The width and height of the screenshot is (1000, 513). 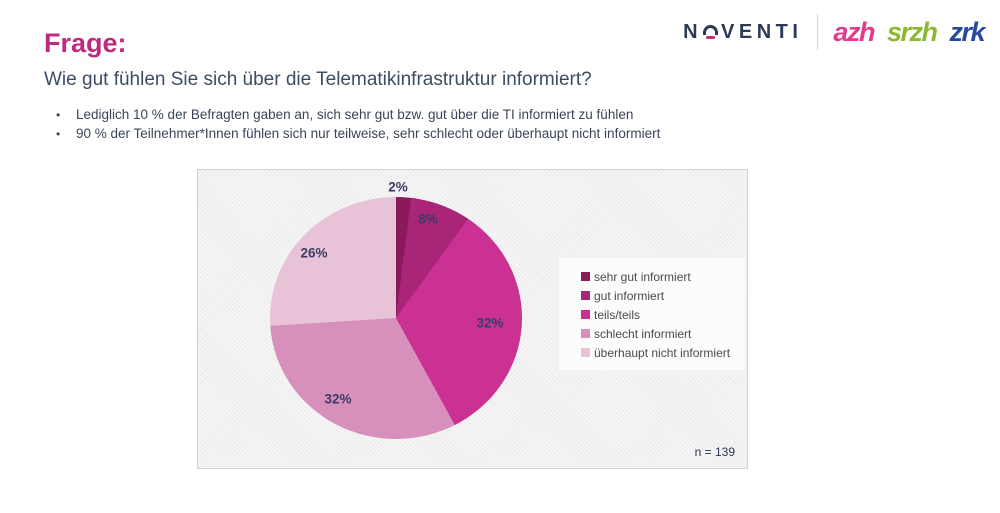 I want to click on brand-logos: azh srzh zrk, so click(x=909, y=31).